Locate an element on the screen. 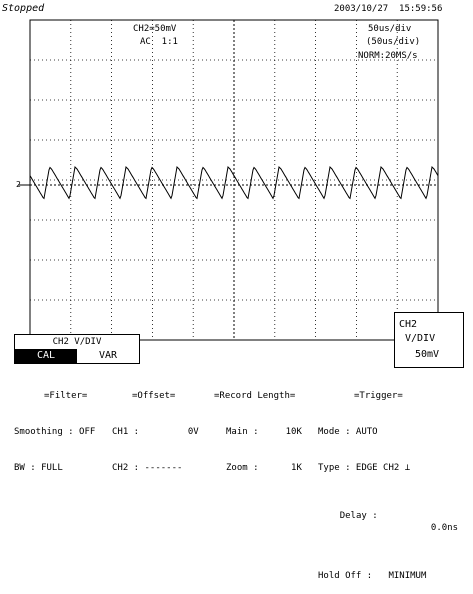 The height and width of the screenshot is (594, 473). main-record-length: Main : 10K is located at coordinates (264, 432).